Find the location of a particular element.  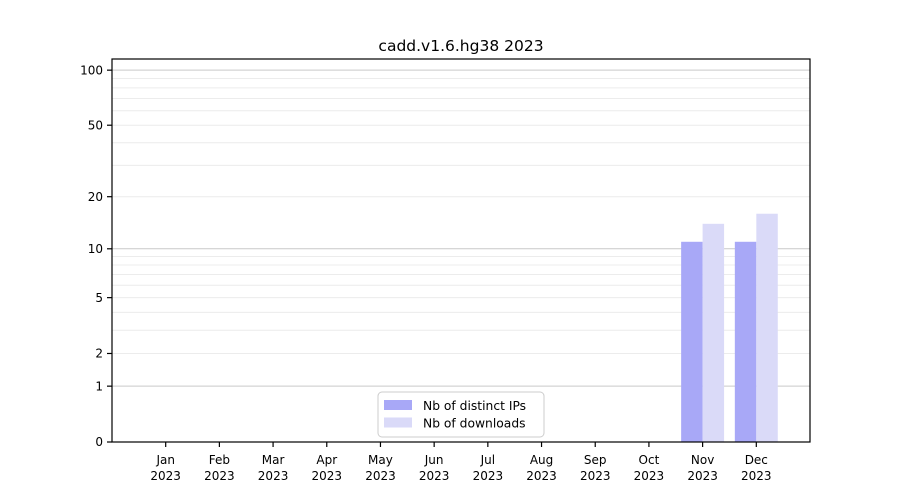

legend-label-1: Nb of downloads is located at coordinates (474, 424).